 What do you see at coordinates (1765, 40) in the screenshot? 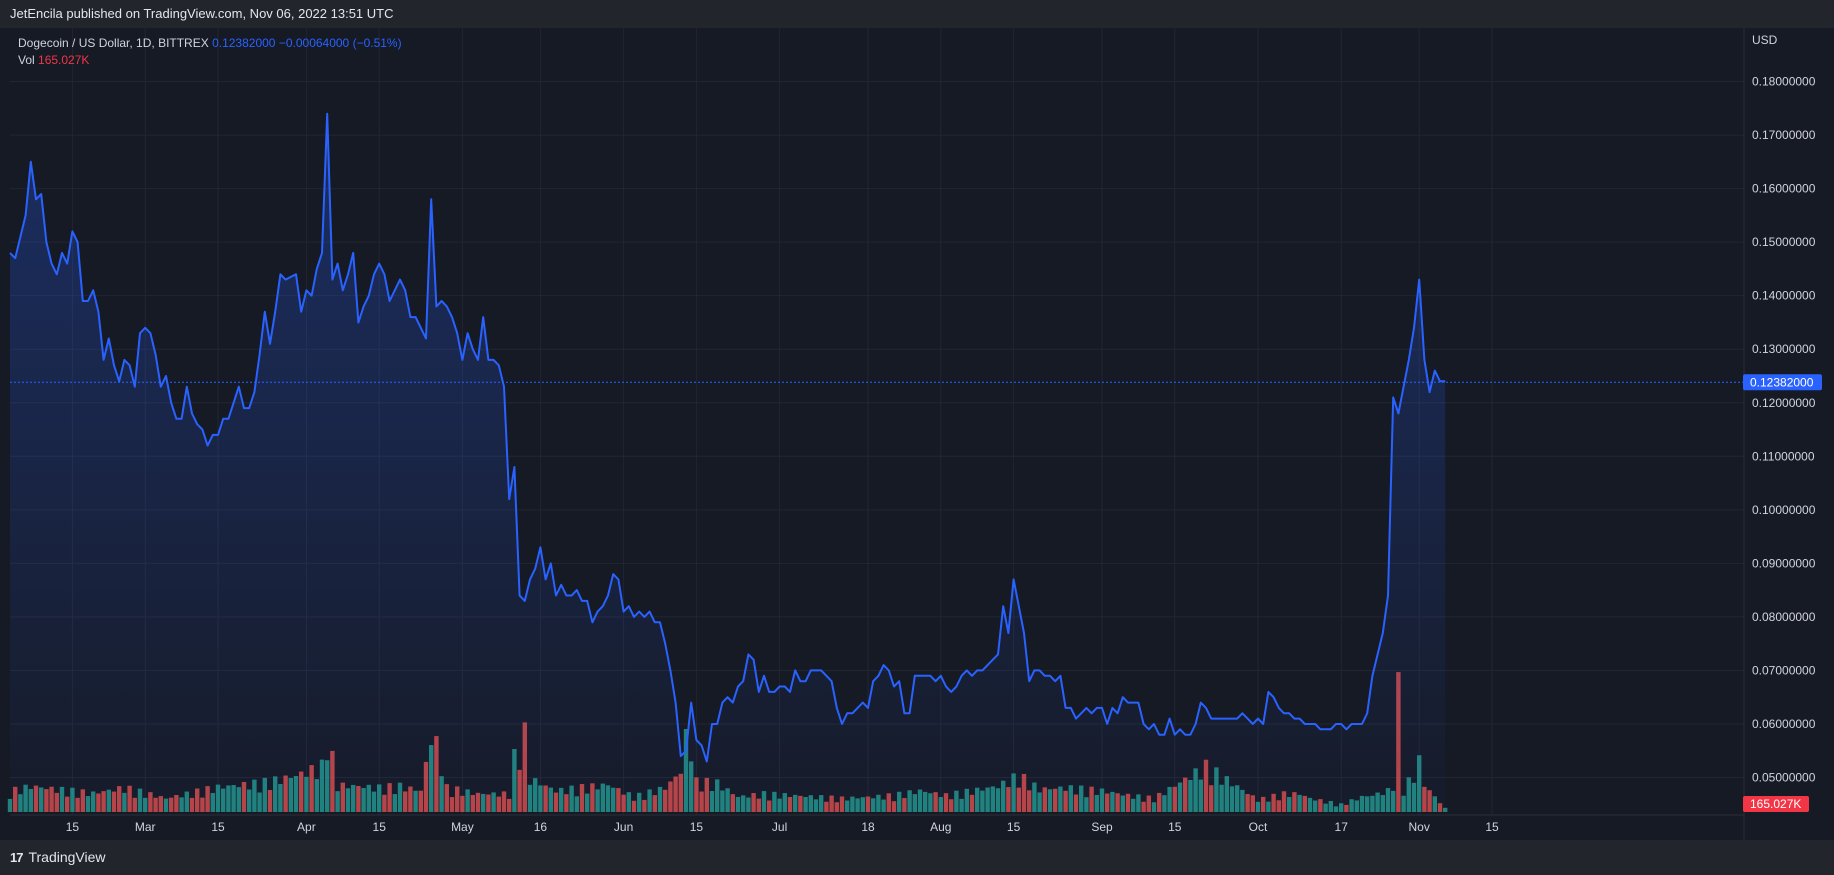
I see `y-axis-unit: USD` at bounding box center [1765, 40].